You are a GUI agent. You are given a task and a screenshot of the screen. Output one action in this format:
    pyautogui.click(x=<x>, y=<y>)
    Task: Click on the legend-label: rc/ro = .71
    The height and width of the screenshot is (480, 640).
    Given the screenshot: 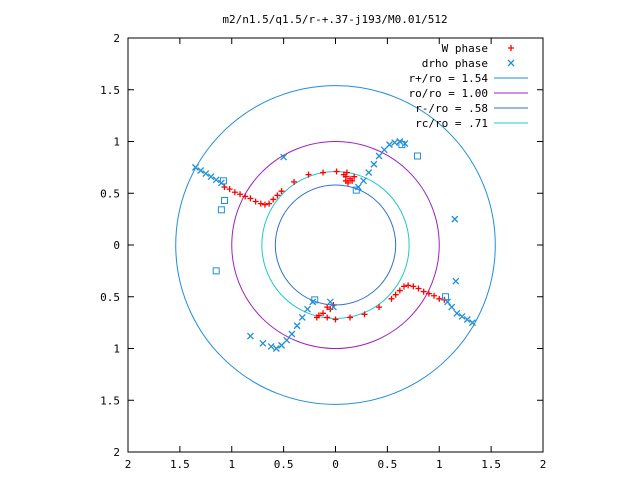 What is the action you would take?
    pyautogui.click(x=451, y=123)
    